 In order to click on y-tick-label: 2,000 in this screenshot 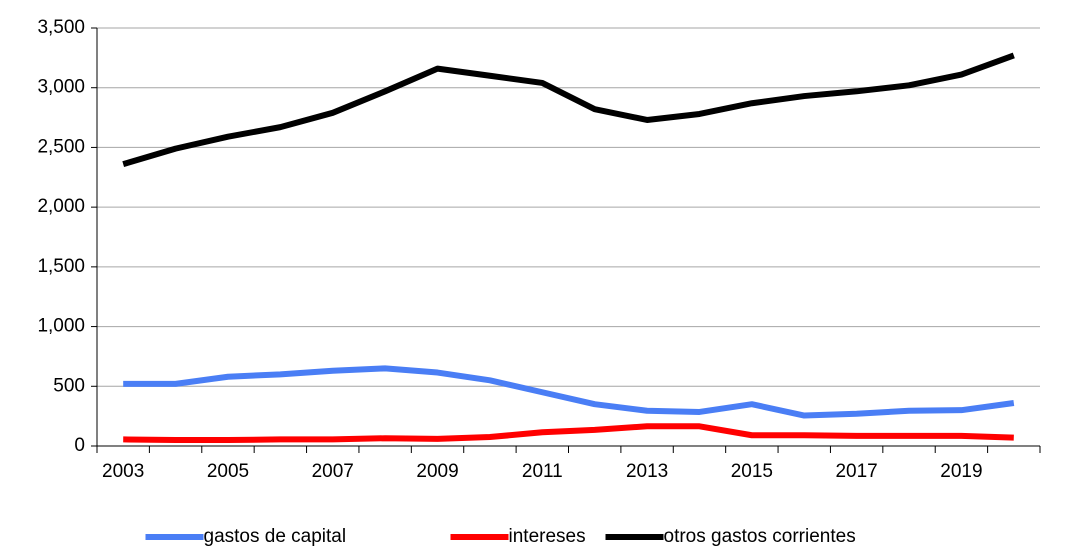, I will do `click(61, 206)`.